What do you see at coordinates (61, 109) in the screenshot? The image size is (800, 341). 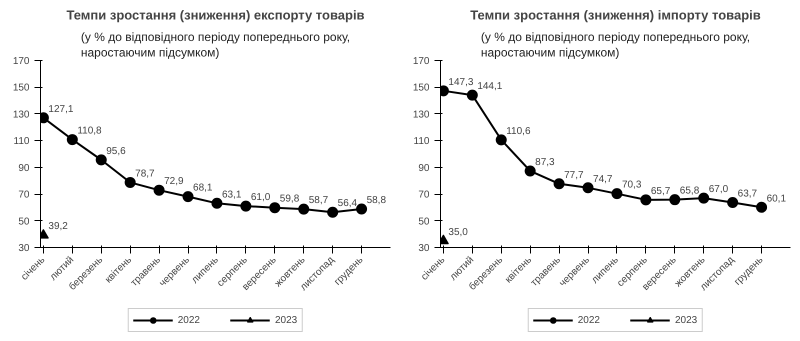 I see `data-label: 127,1` at bounding box center [61, 109].